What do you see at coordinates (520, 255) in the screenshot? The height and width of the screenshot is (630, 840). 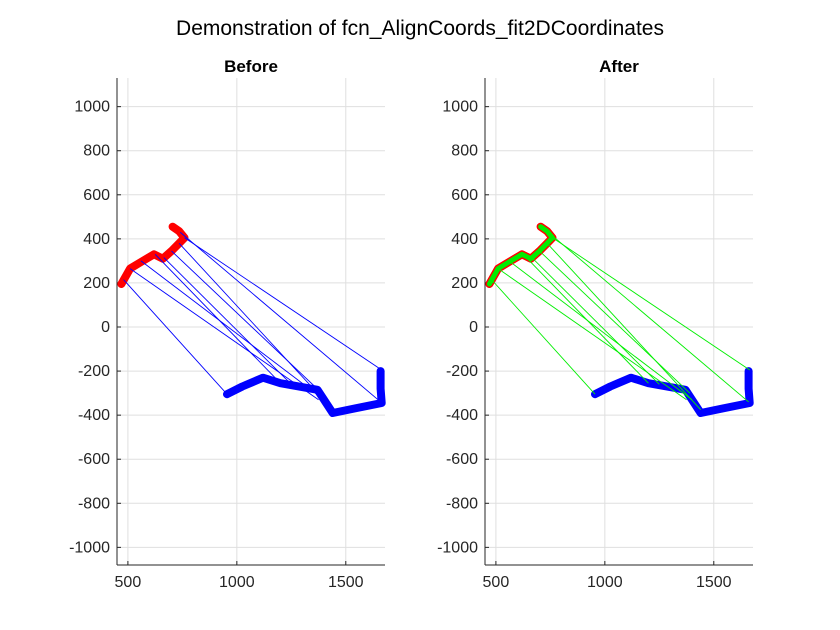 I see `aligned-path-line` at bounding box center [520, 255].